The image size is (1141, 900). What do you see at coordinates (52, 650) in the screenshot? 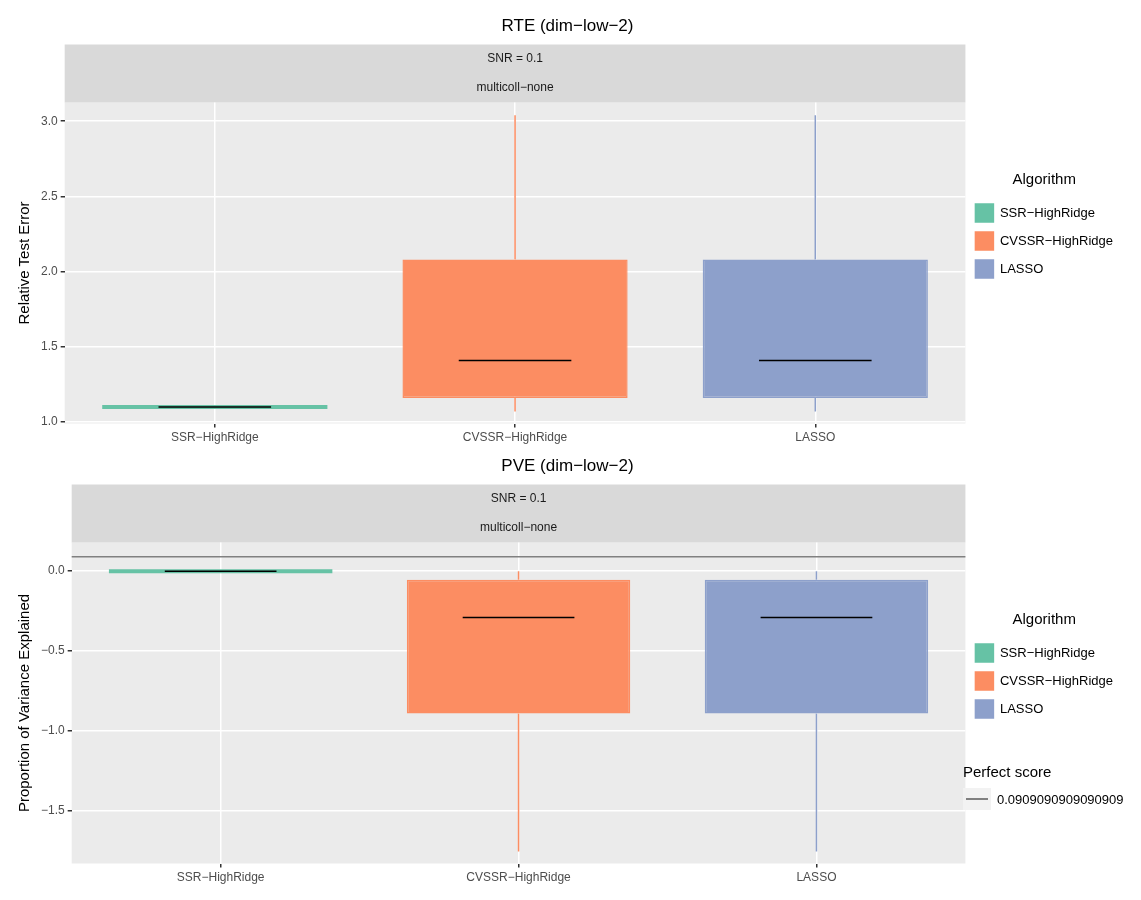
I see `y-tick-label: −0.5` at bounding box center [52, 650].